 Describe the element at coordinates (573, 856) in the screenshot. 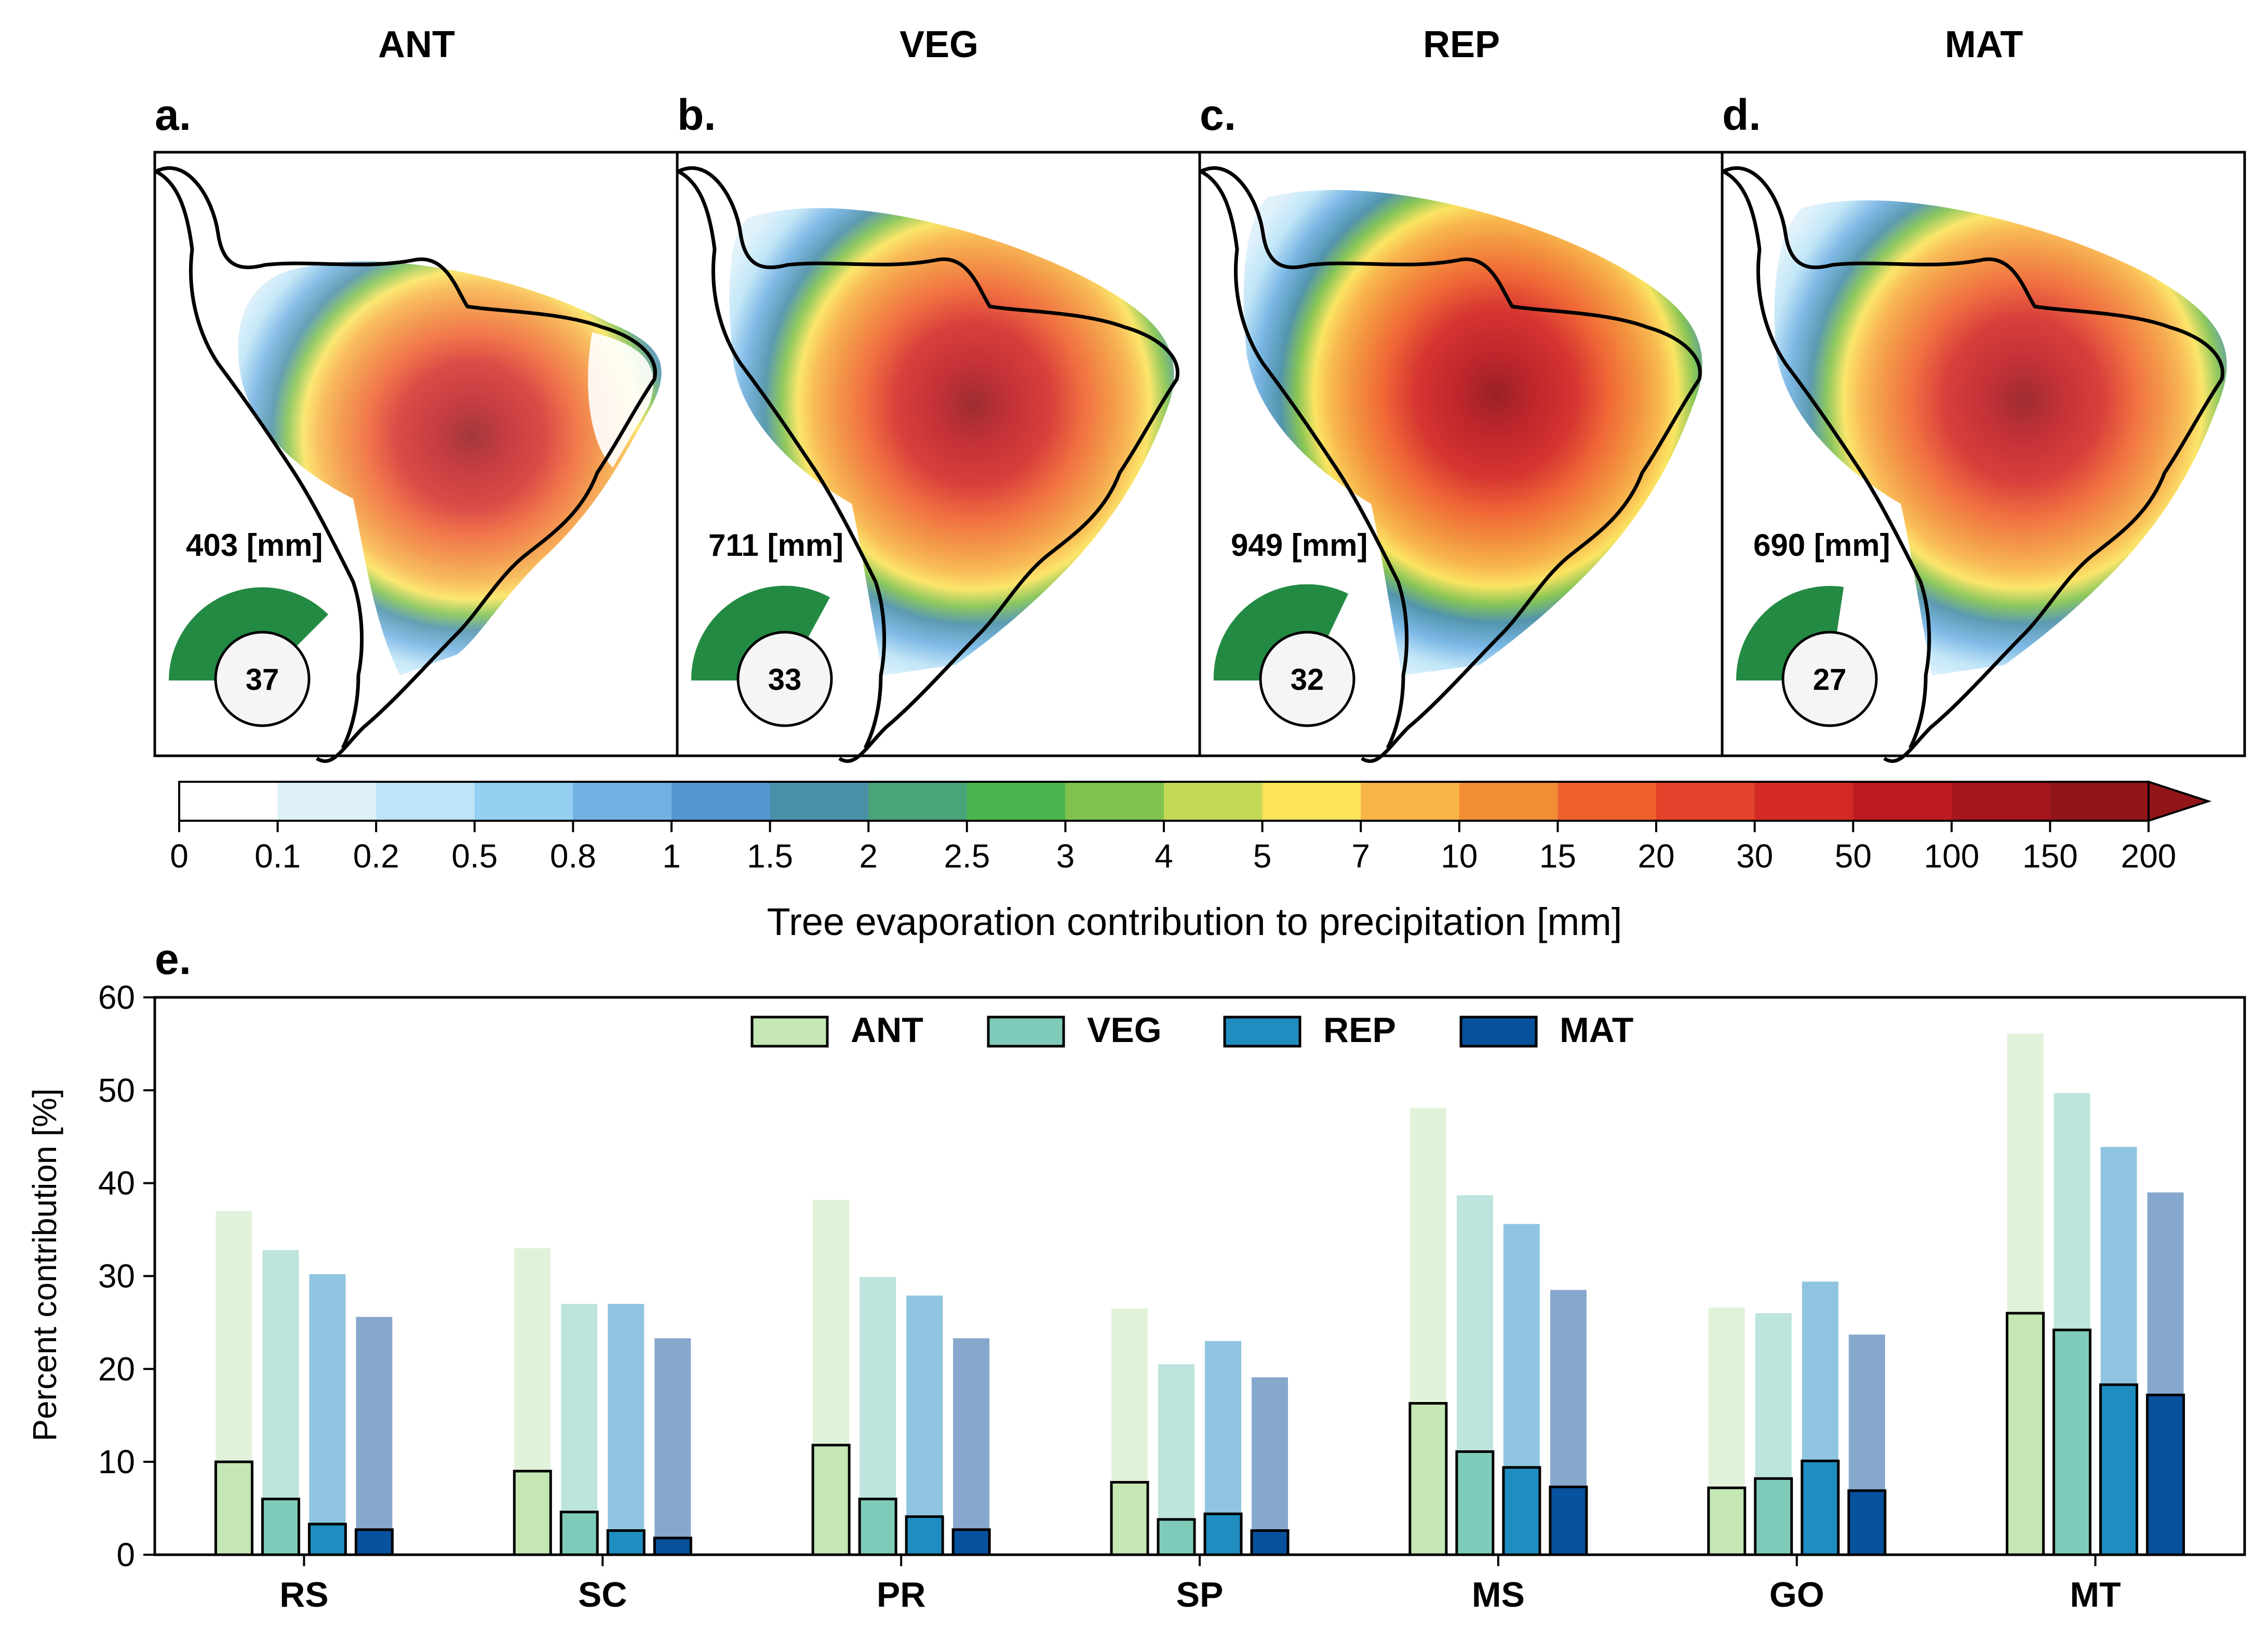

I see `colorbar-tick-label: 0.8` at that location.